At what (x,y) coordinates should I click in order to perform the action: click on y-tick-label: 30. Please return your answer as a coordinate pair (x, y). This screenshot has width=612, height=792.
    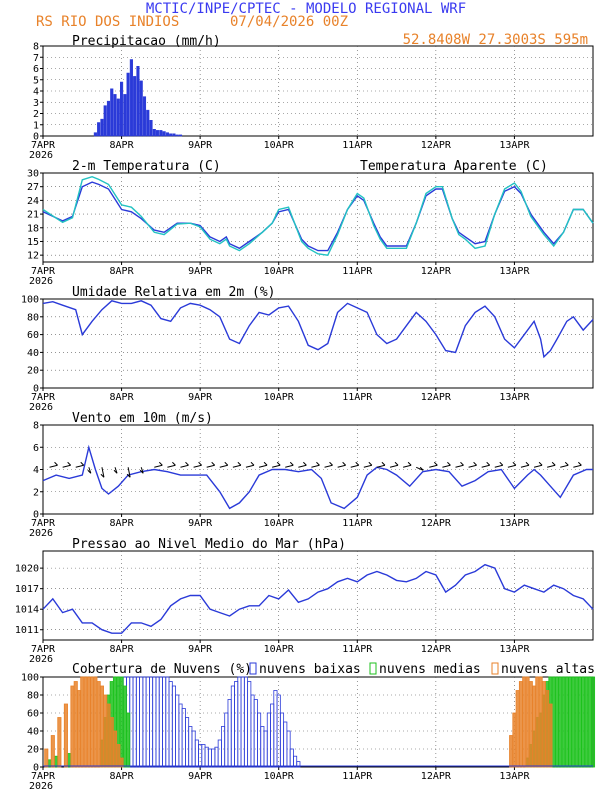
    Looking at the image, I should click on (33, 174).